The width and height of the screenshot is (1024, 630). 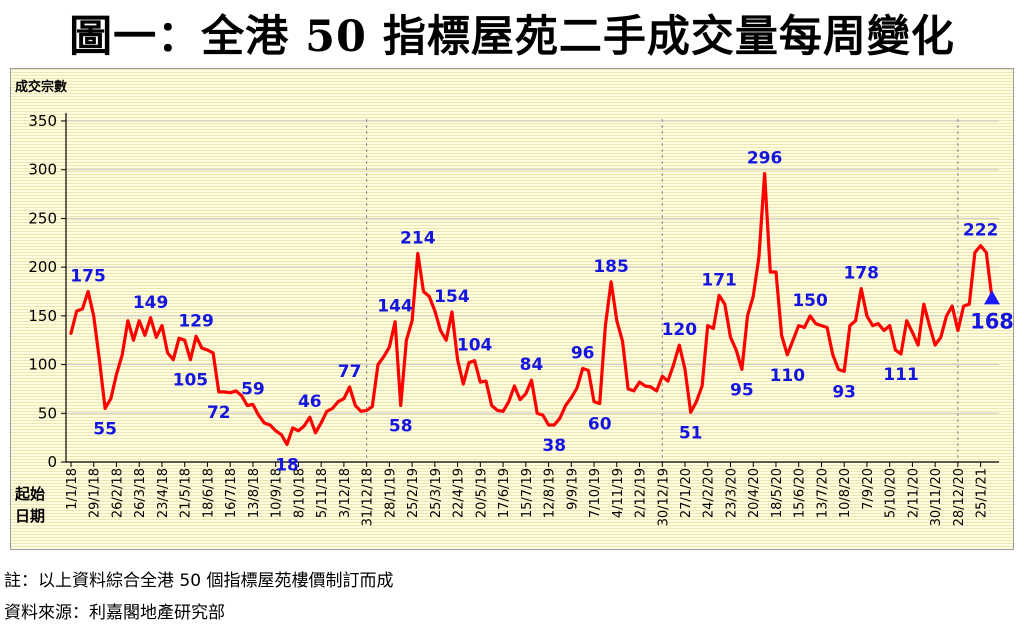 I want to click on y-tick-label: 300, so click(x=42, y=170).